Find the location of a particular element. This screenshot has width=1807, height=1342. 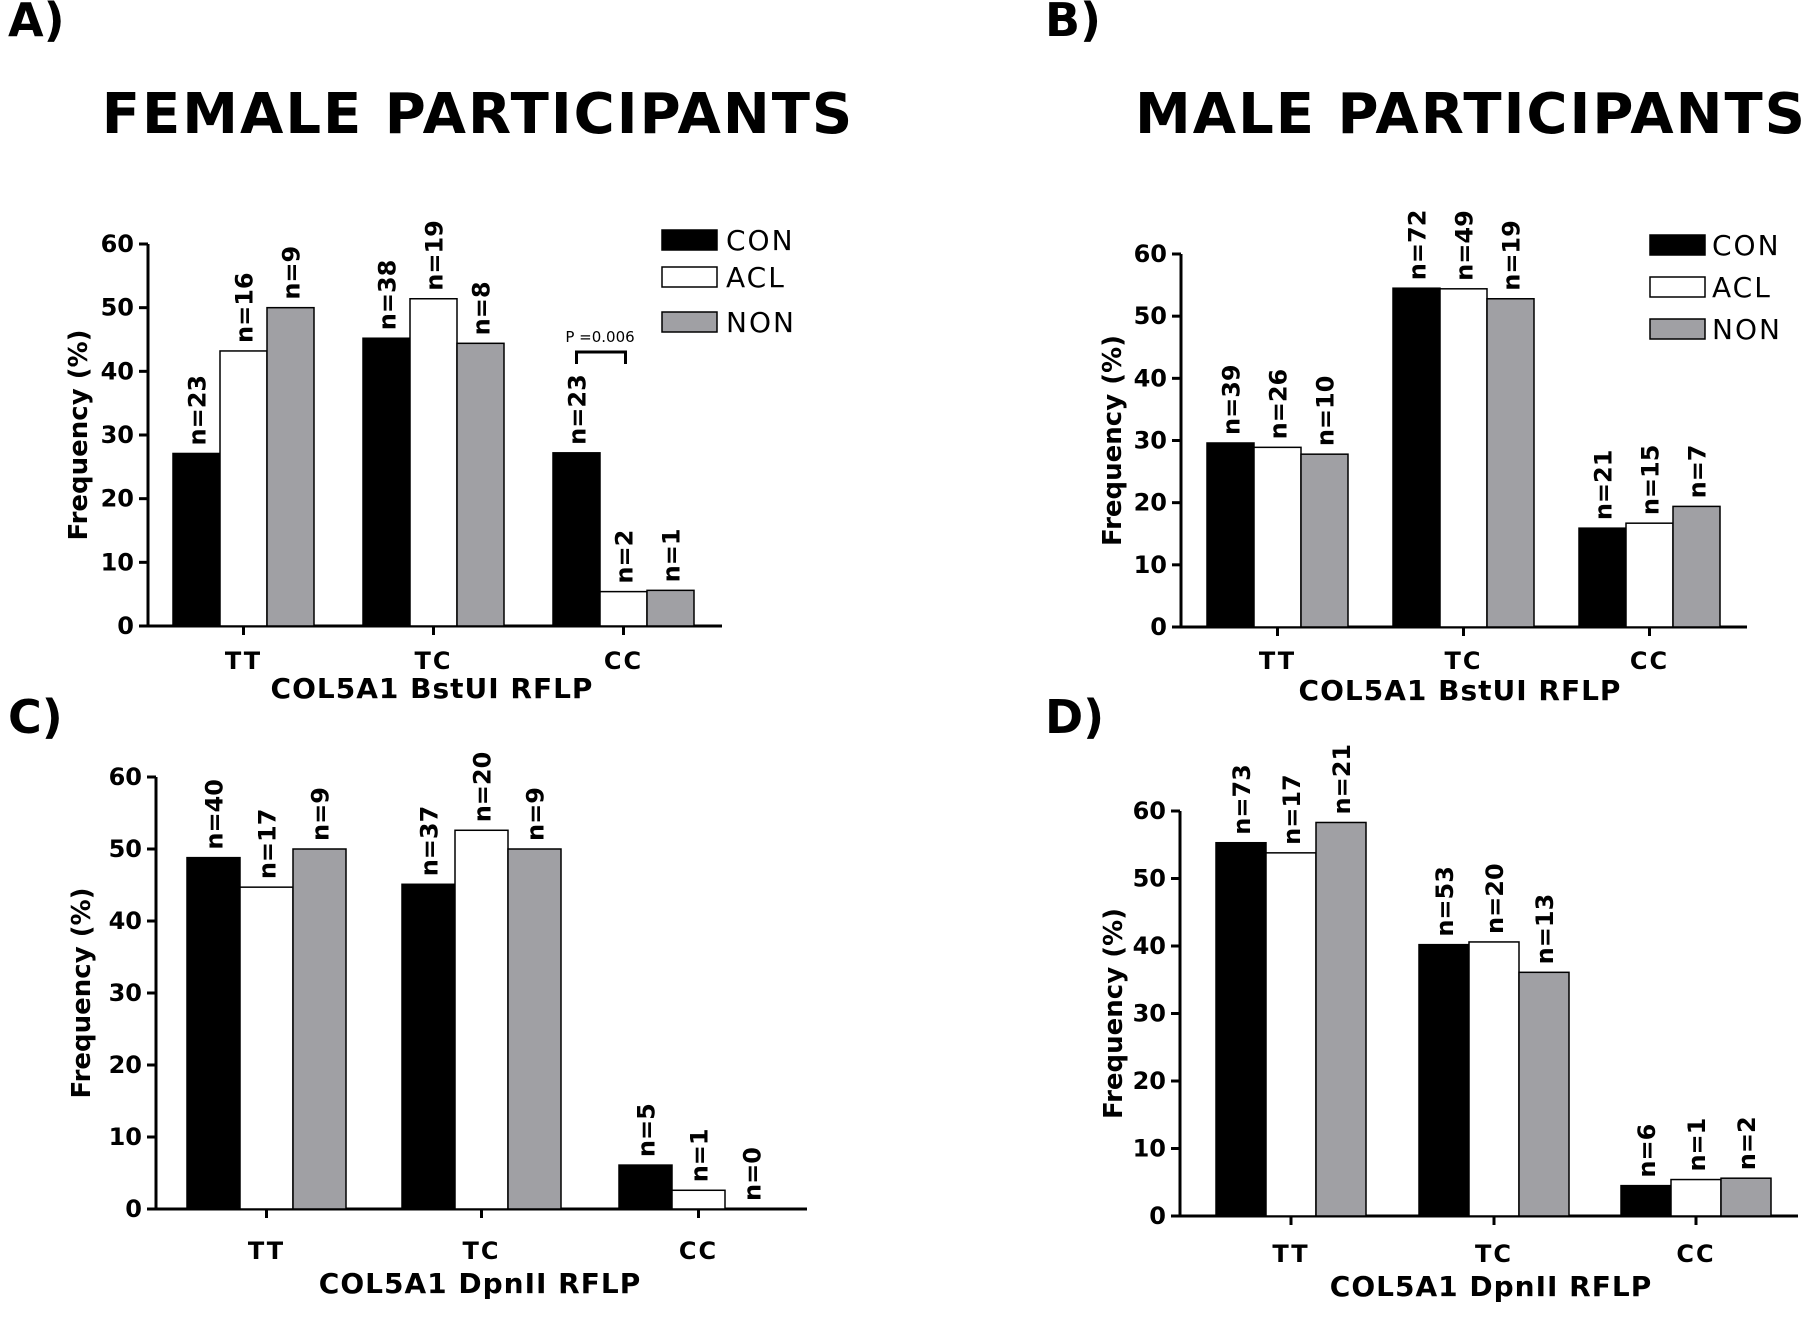

count-label: n=17 is located at coordinates (268, 844).